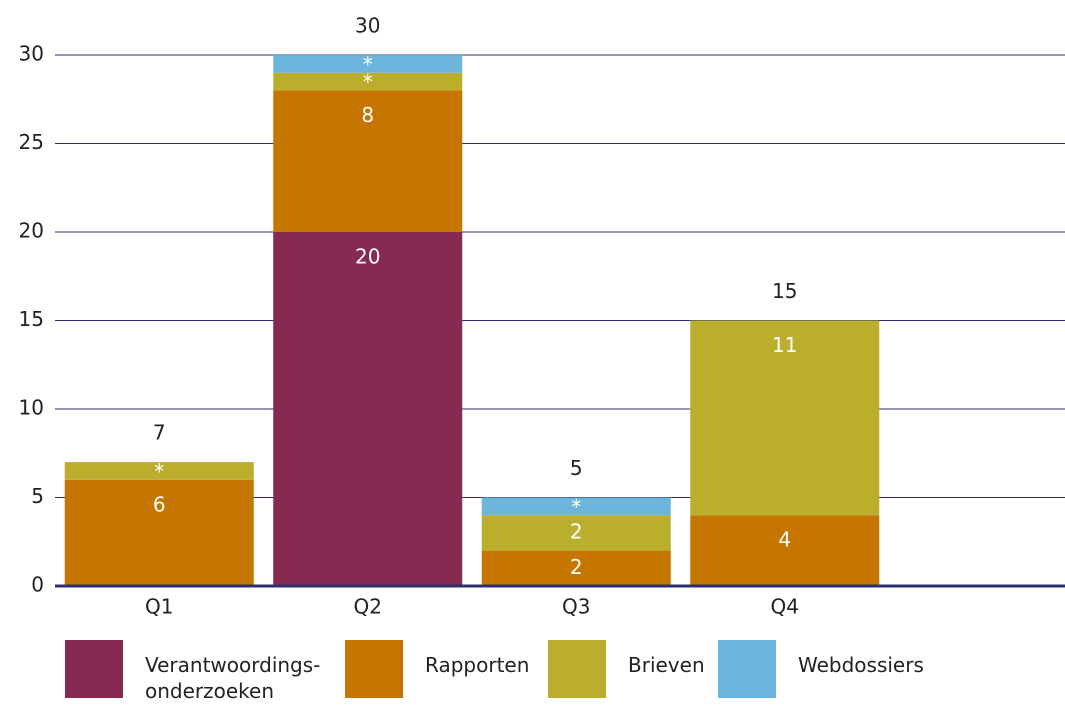 Image resolution: width=1065 pixels, height=707 pixels. What do you see at coordinates (31, 408) in the screenshot?
I see `y-tick-label: 10` at bounding box center [31, 408].